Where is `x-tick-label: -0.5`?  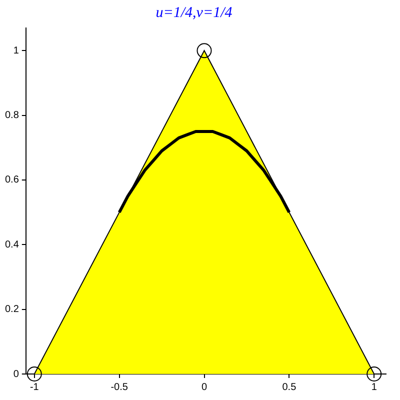 x-tick-label: -0.5 is located at coordinates (119, 387).